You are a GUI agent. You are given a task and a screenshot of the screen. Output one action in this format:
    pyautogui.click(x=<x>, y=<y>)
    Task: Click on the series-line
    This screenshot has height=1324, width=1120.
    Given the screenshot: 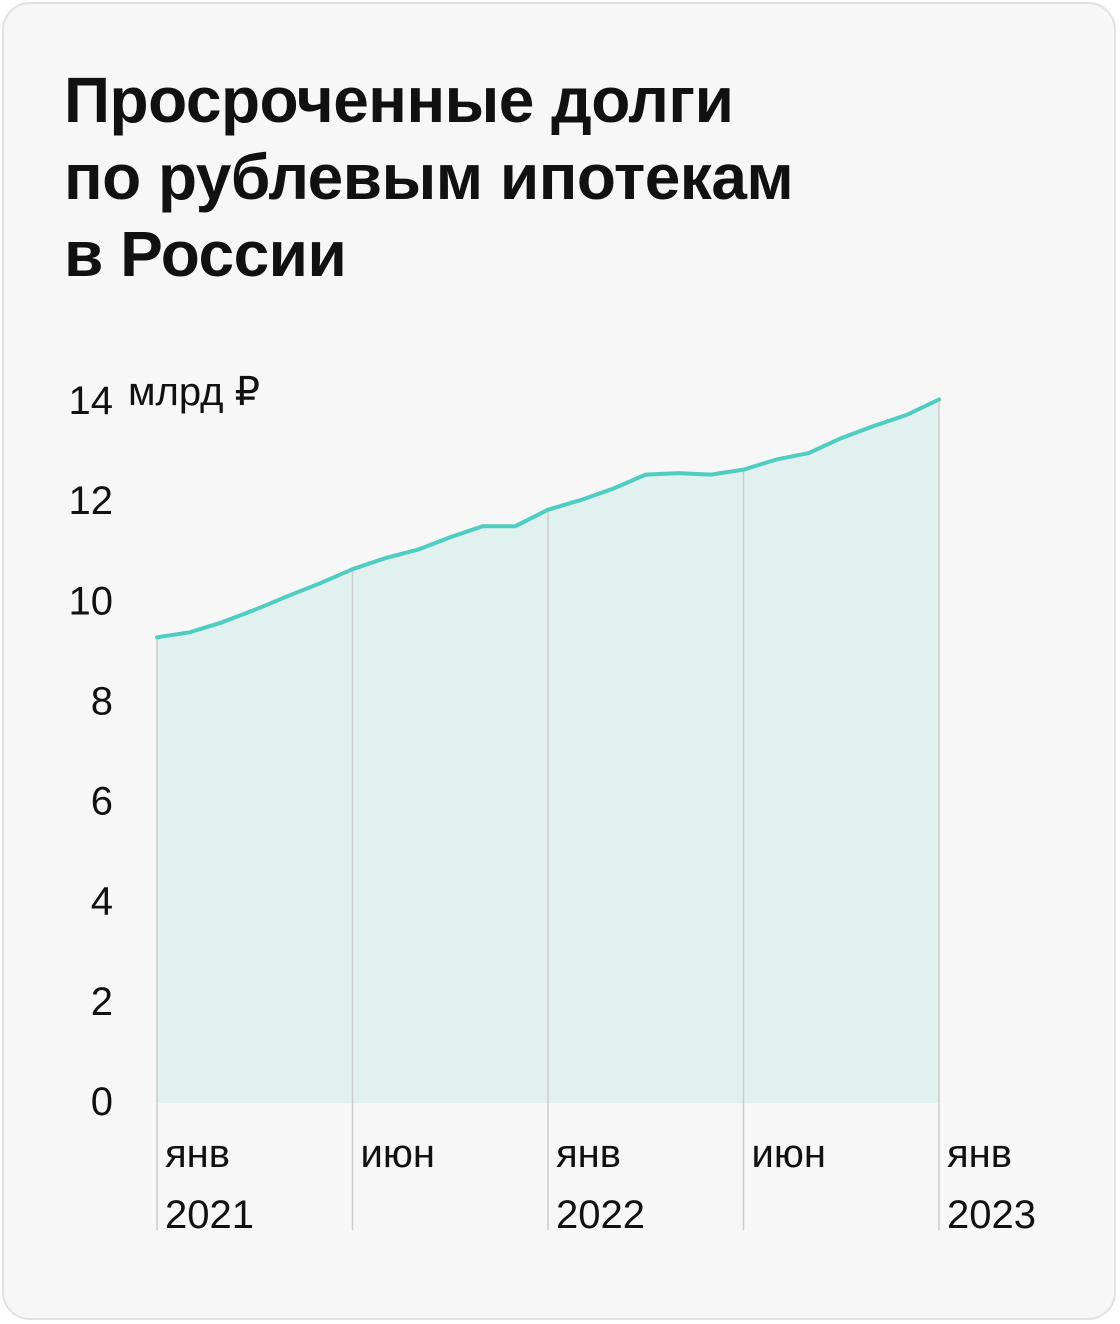 What is the action you would take?
    pyautogui.click(x=548, y=518)
    